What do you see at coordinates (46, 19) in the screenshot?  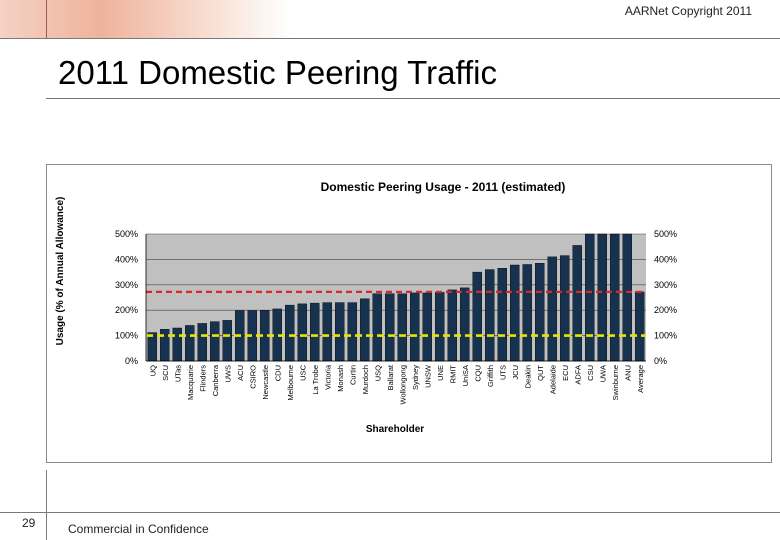 I see `header-divider-vertical` at bounding box center [46, 19].